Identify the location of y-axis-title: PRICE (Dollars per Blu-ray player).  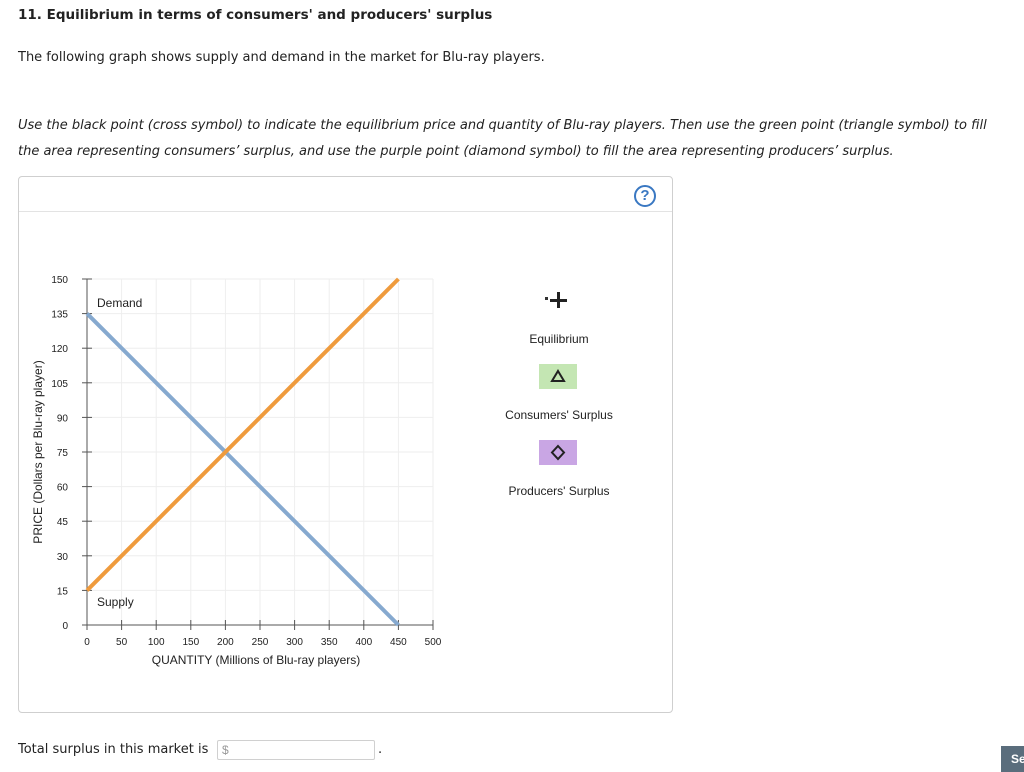
(38, 451).